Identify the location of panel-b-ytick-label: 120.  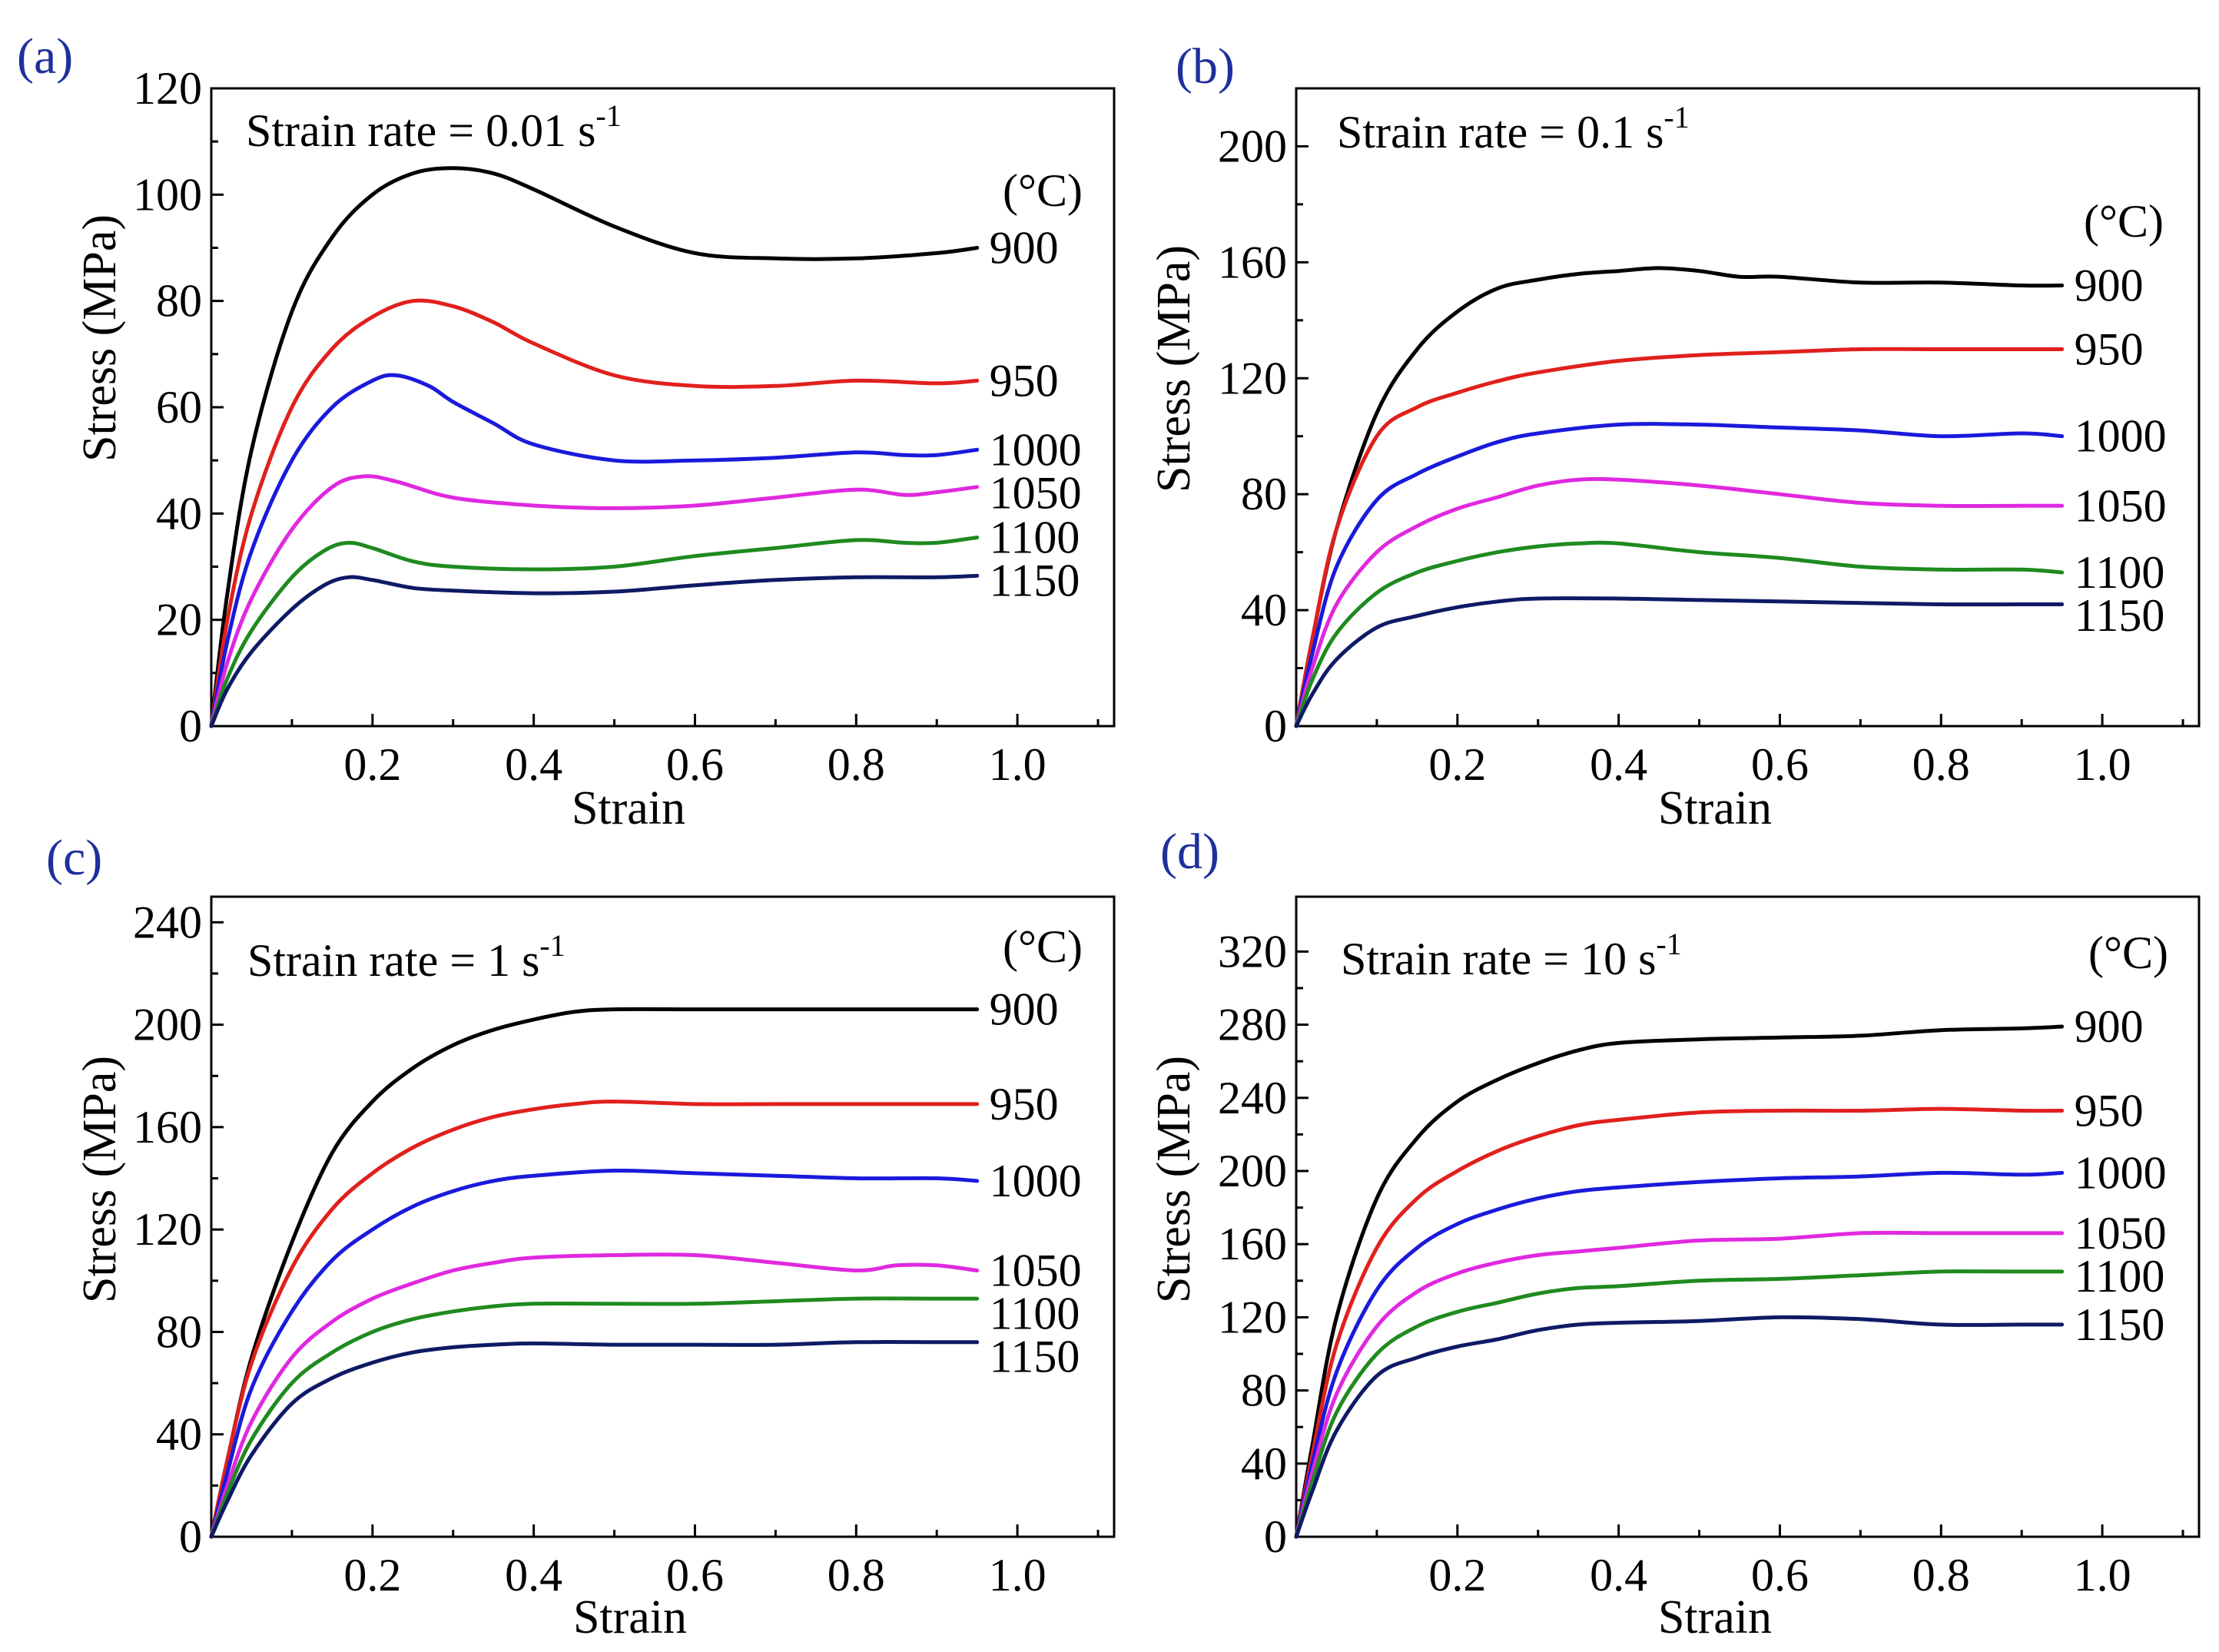
(1252, 378).